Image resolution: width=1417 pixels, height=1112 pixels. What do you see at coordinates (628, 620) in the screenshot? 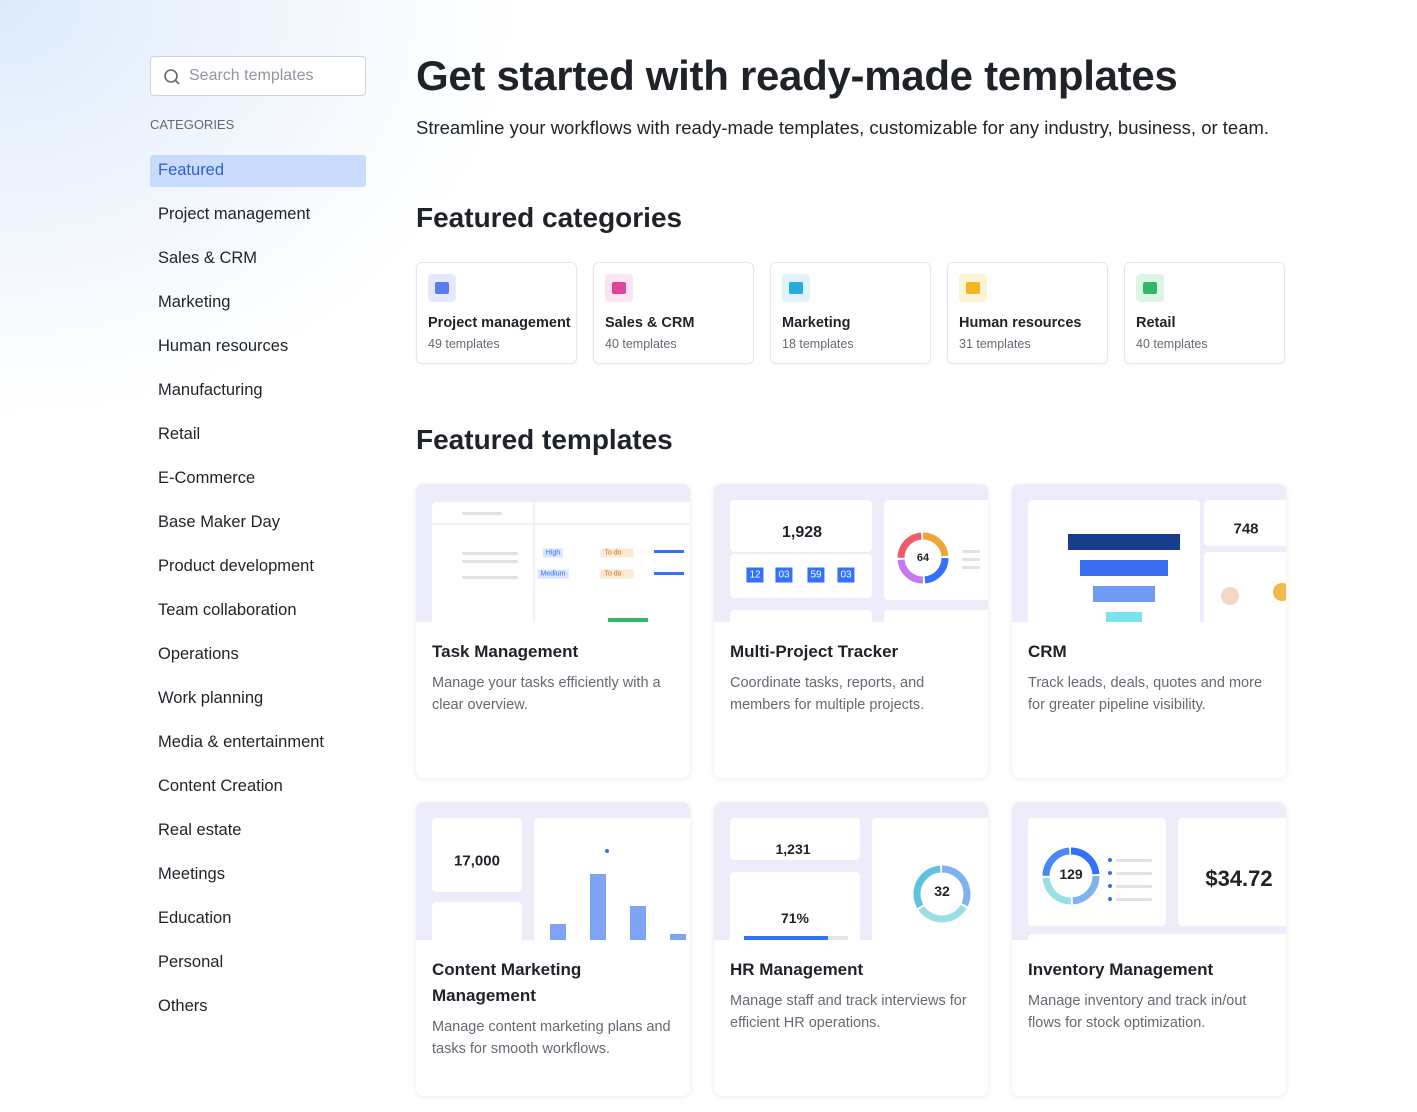
I see `tag-green` at bounding box center [628, 620].